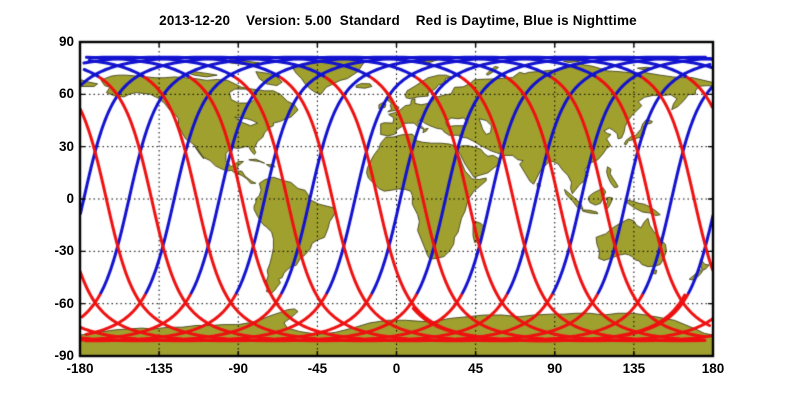 The width and height of the screenshot is (800, 400). I want to click on x-tick-label: -90, so click(238, 368).